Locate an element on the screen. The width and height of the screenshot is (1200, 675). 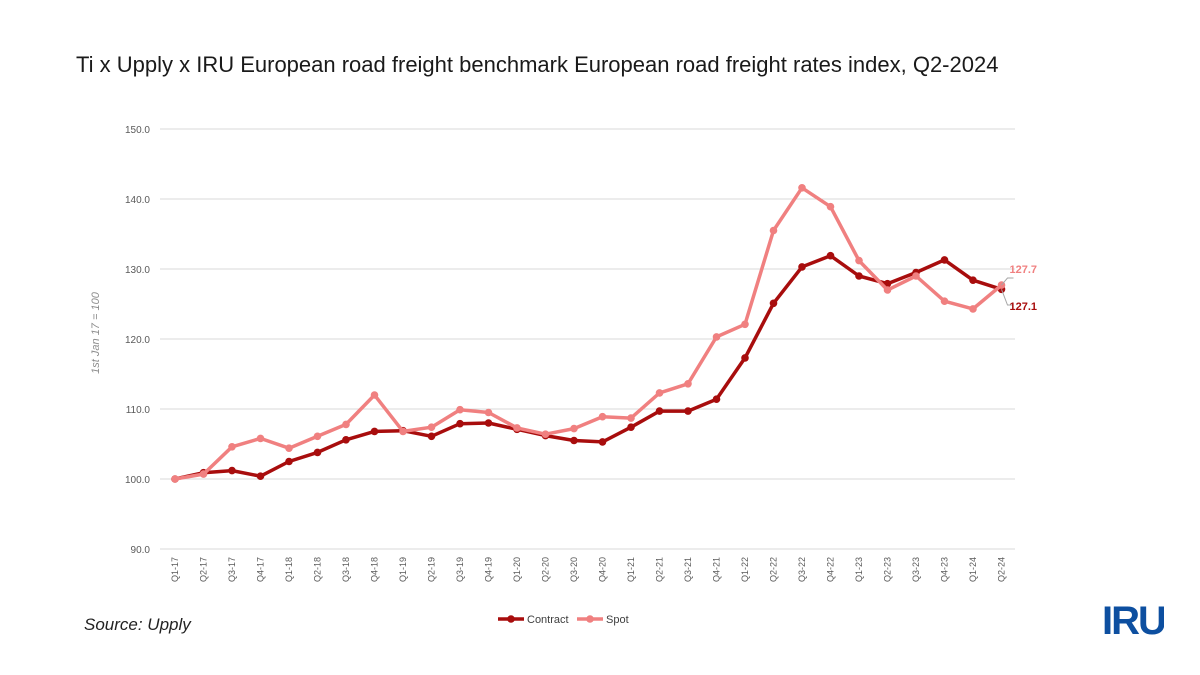
y-tick-label: 130.0 is located at coordinates (137, 270).